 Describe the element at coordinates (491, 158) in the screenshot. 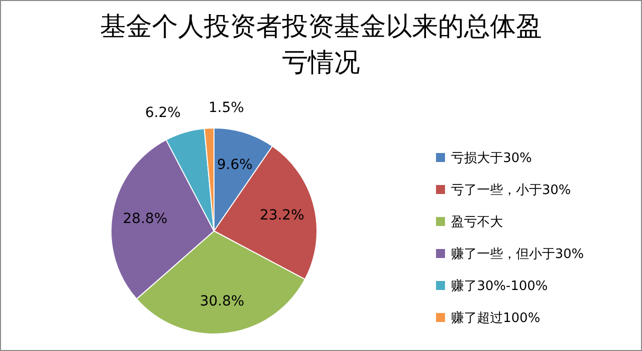

I see `legend-label: 亏损大于30%` at that location.